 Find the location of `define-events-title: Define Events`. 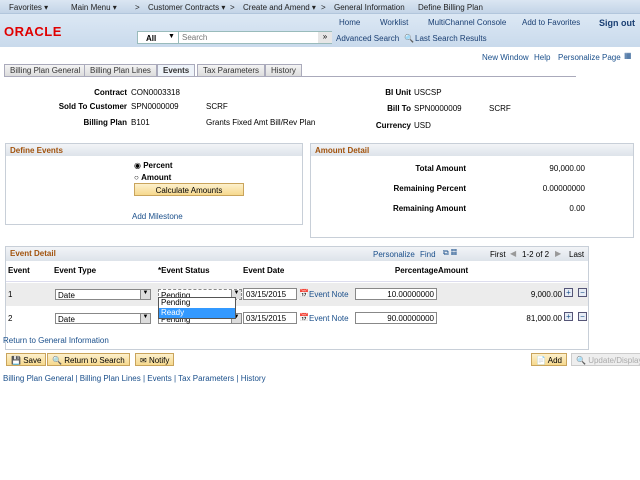

define-events-title: Define Events is located at coordinates (154, 150).